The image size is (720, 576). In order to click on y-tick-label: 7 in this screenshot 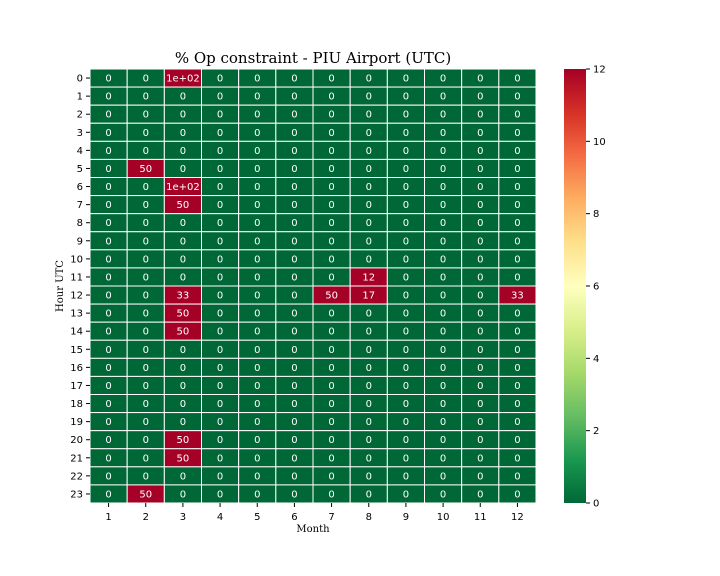, I will do `click(80, 205)`.